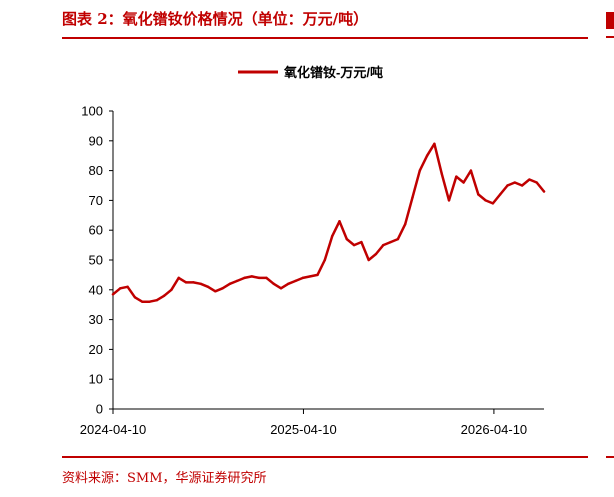 The width and height of the screenshot is (614, 497). I want to click on y-tick-label: 70, so click(96, 200).